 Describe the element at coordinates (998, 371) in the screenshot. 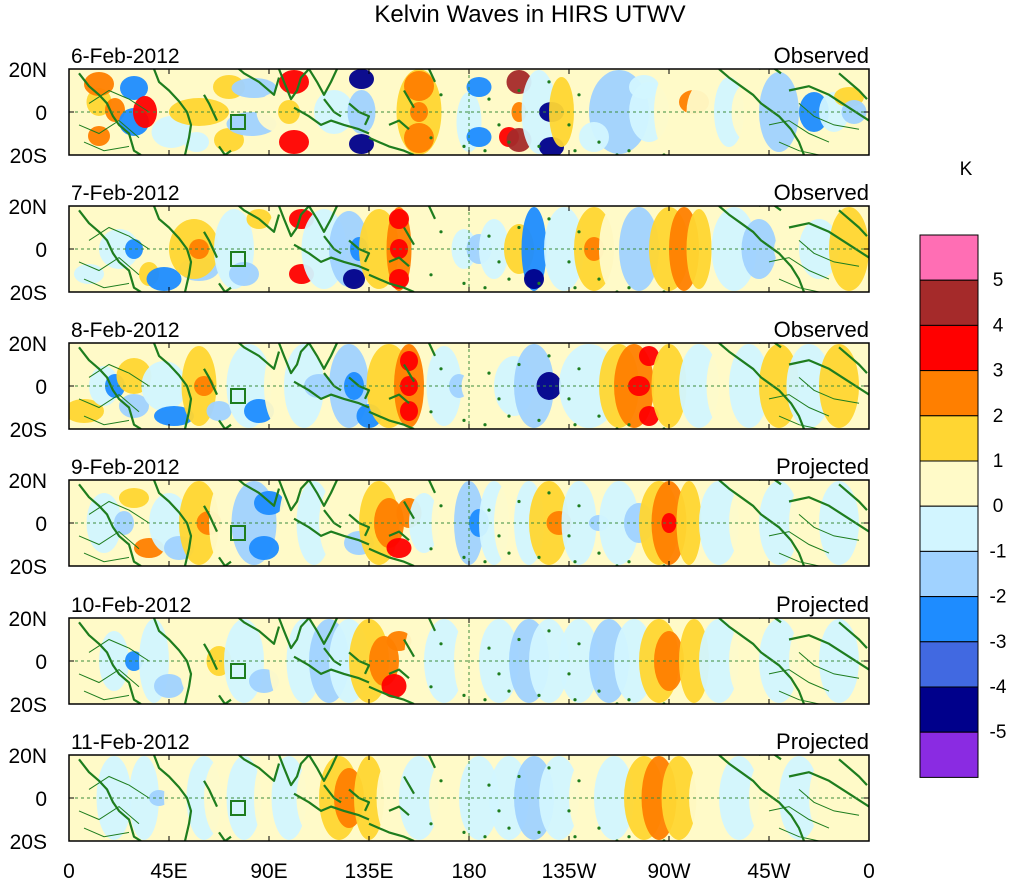

I see `colorbar-label: 3` at that location.